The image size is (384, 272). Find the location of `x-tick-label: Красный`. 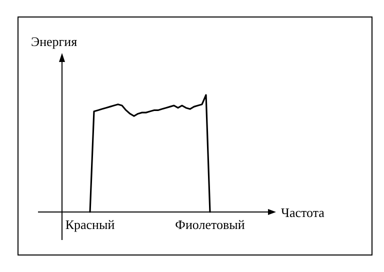

x-tick-label: Красный is located at coordinates (90, 224).